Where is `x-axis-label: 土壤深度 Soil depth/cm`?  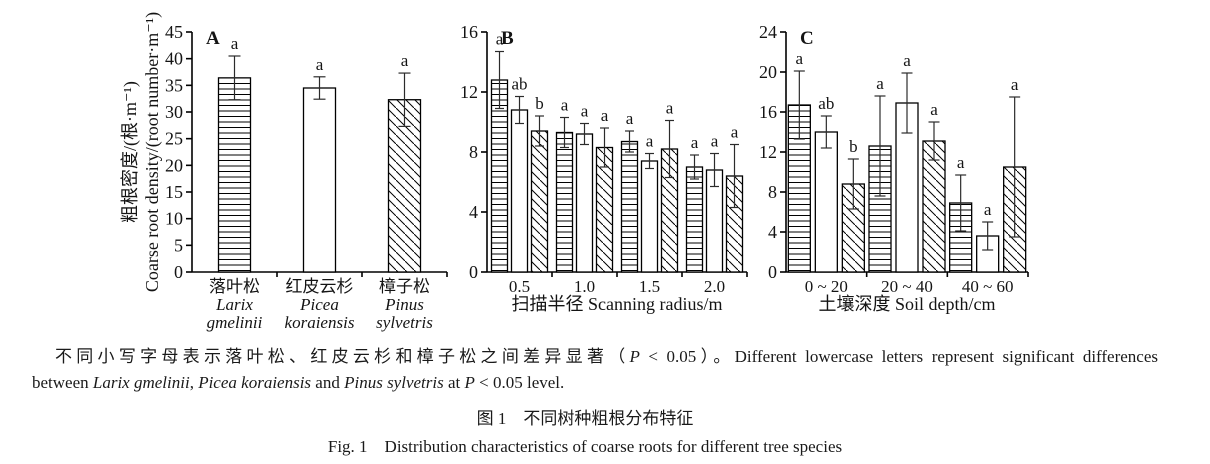 x-axis-label: 土壤深度 Soil depth/cm is located at coordinates (907, 304).